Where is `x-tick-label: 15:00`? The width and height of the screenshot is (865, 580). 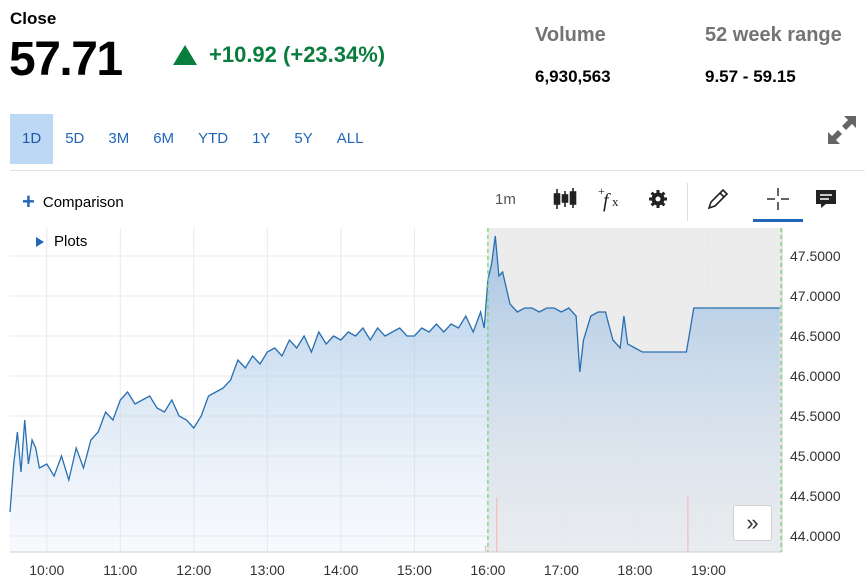
x-tick-label: 15:00 is located at coordinates (414, 570).